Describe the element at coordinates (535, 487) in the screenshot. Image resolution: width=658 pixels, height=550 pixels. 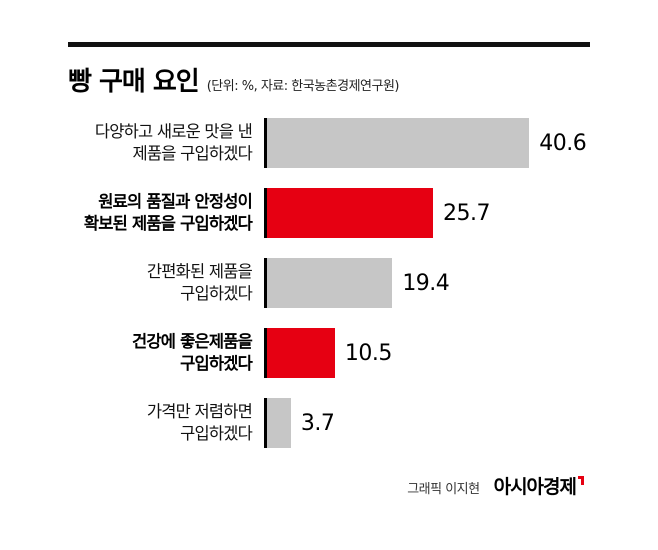
I see `brand-logo: 아시아경제` at that location.